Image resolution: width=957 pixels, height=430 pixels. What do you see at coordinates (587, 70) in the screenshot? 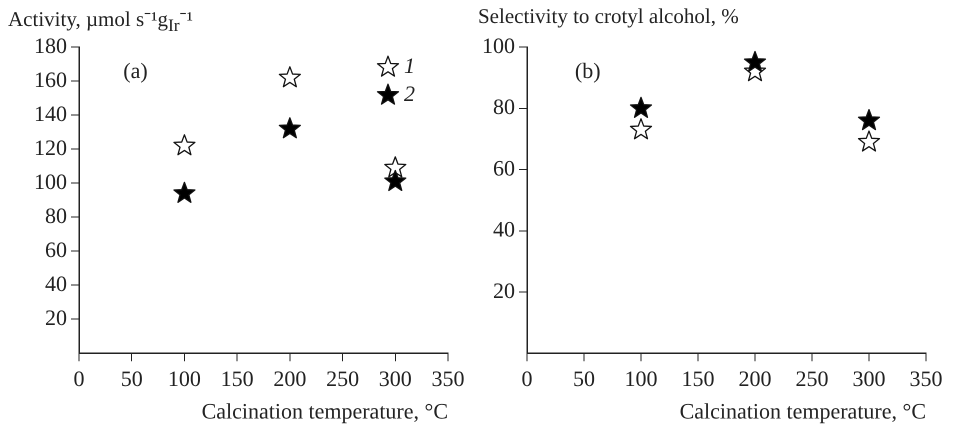
I see `annotation: (b)` at bounding box center [587, 70].